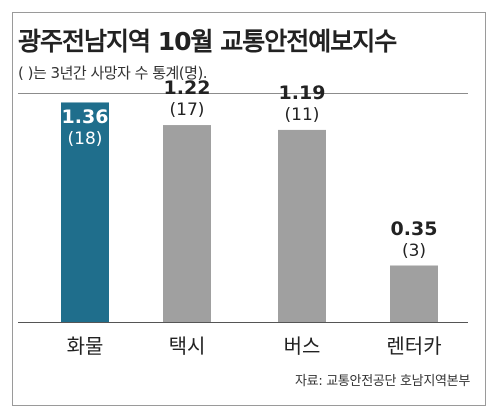 The image size is (500, 420). Describe the element at coordinates (113, 73) in the screenshot. I see `chart-subtitle: ( )는 3년간 사망자 수 통계(명).` at that location.